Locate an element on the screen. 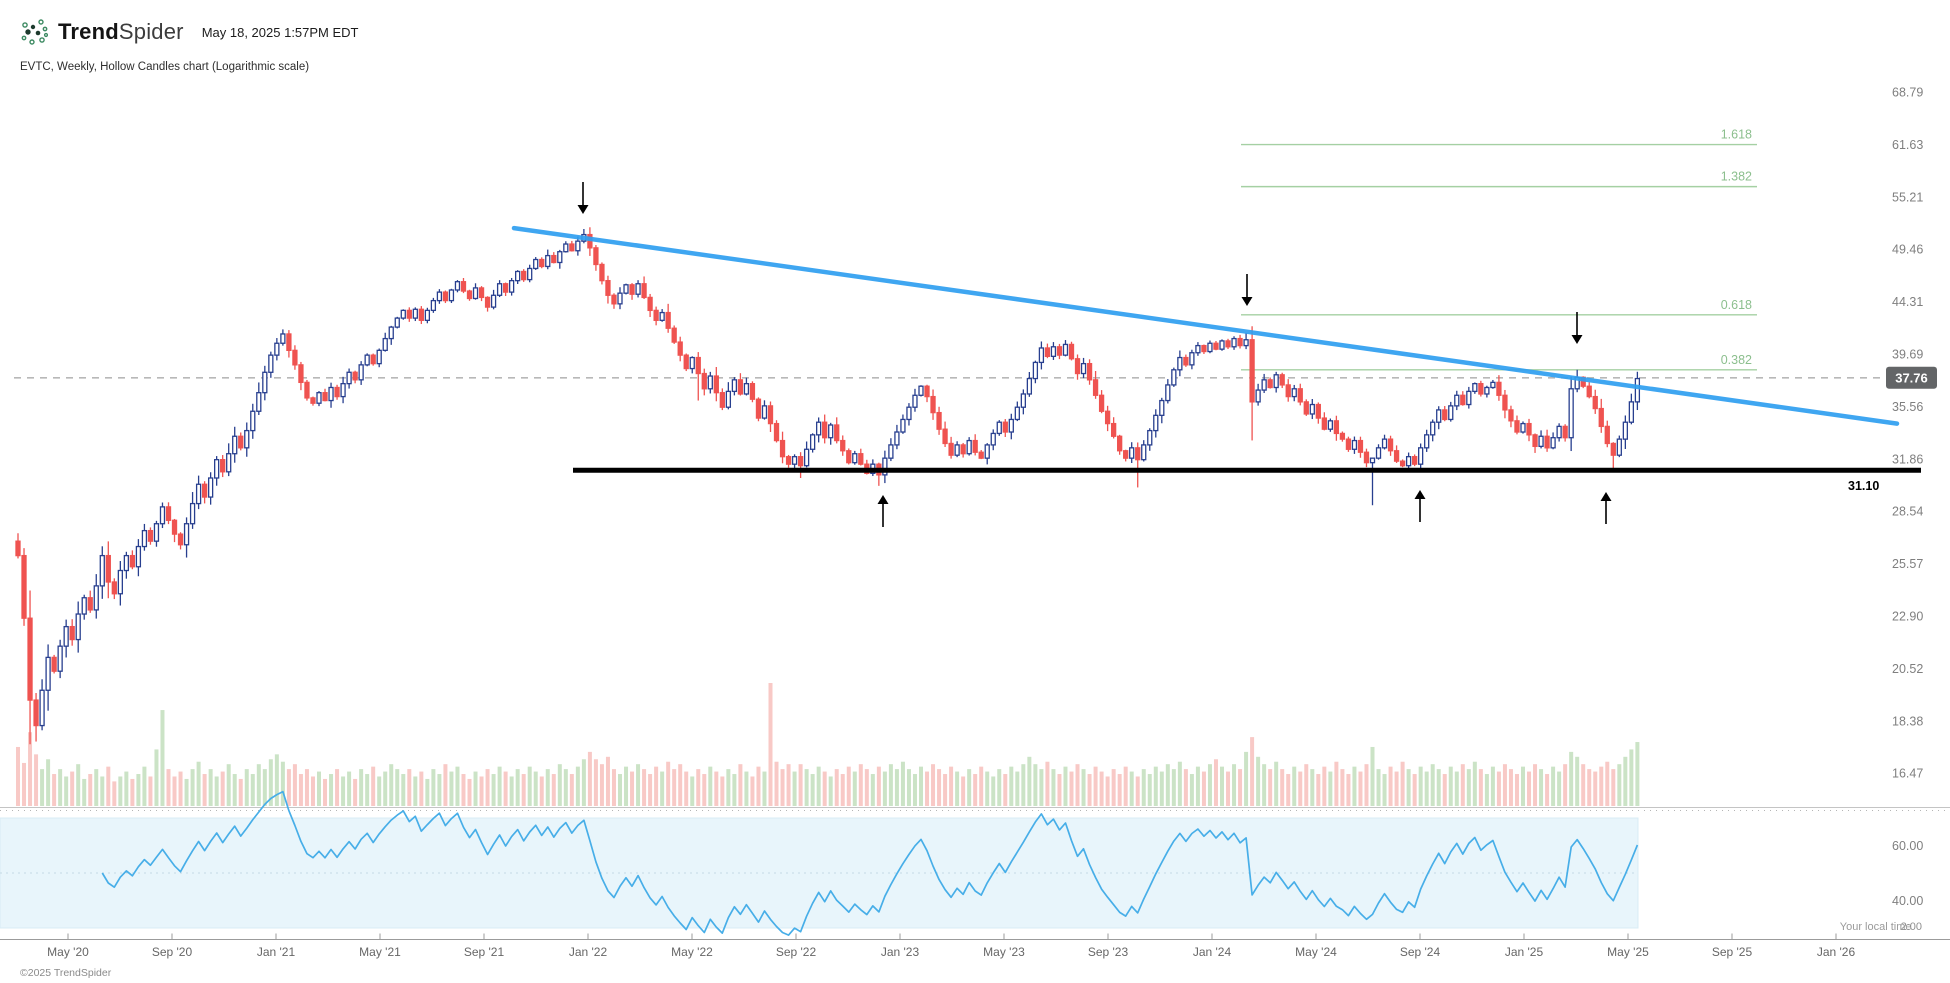 This screenshot has width=1950, height=983. fib-level-label: 0.618 is located at coordinates (1736, 305).